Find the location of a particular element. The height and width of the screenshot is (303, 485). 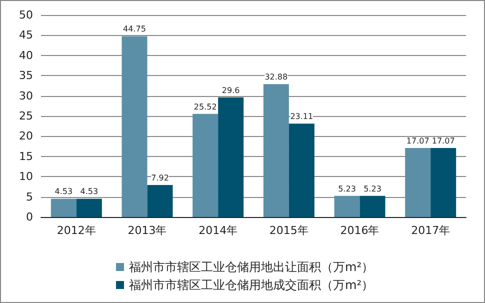

y-tick-label: 5 is located at coordinates (29, 197).